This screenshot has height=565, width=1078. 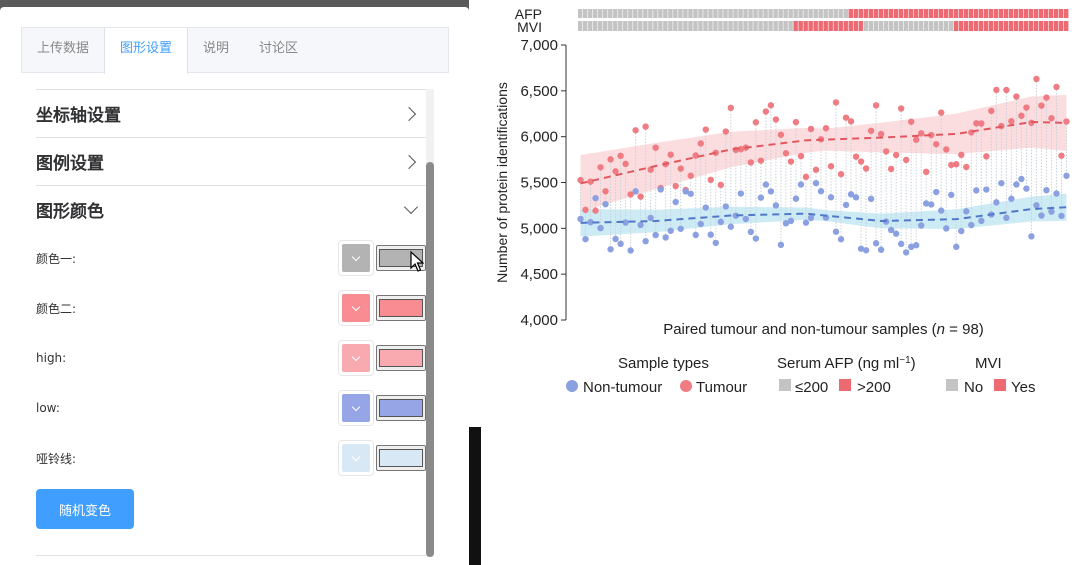 I want to click on chevron-right-icon, so click(x=409, y=113).